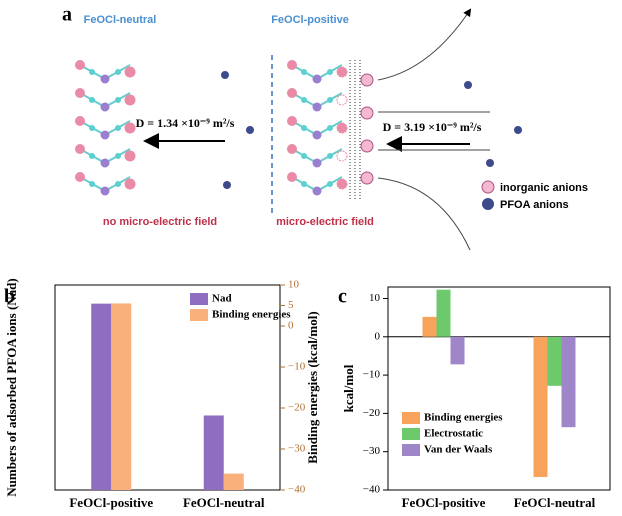  Describe the element at coordinates (310, 20) in the screenshot. I see `right-title: FeOCl-positive` at that location.